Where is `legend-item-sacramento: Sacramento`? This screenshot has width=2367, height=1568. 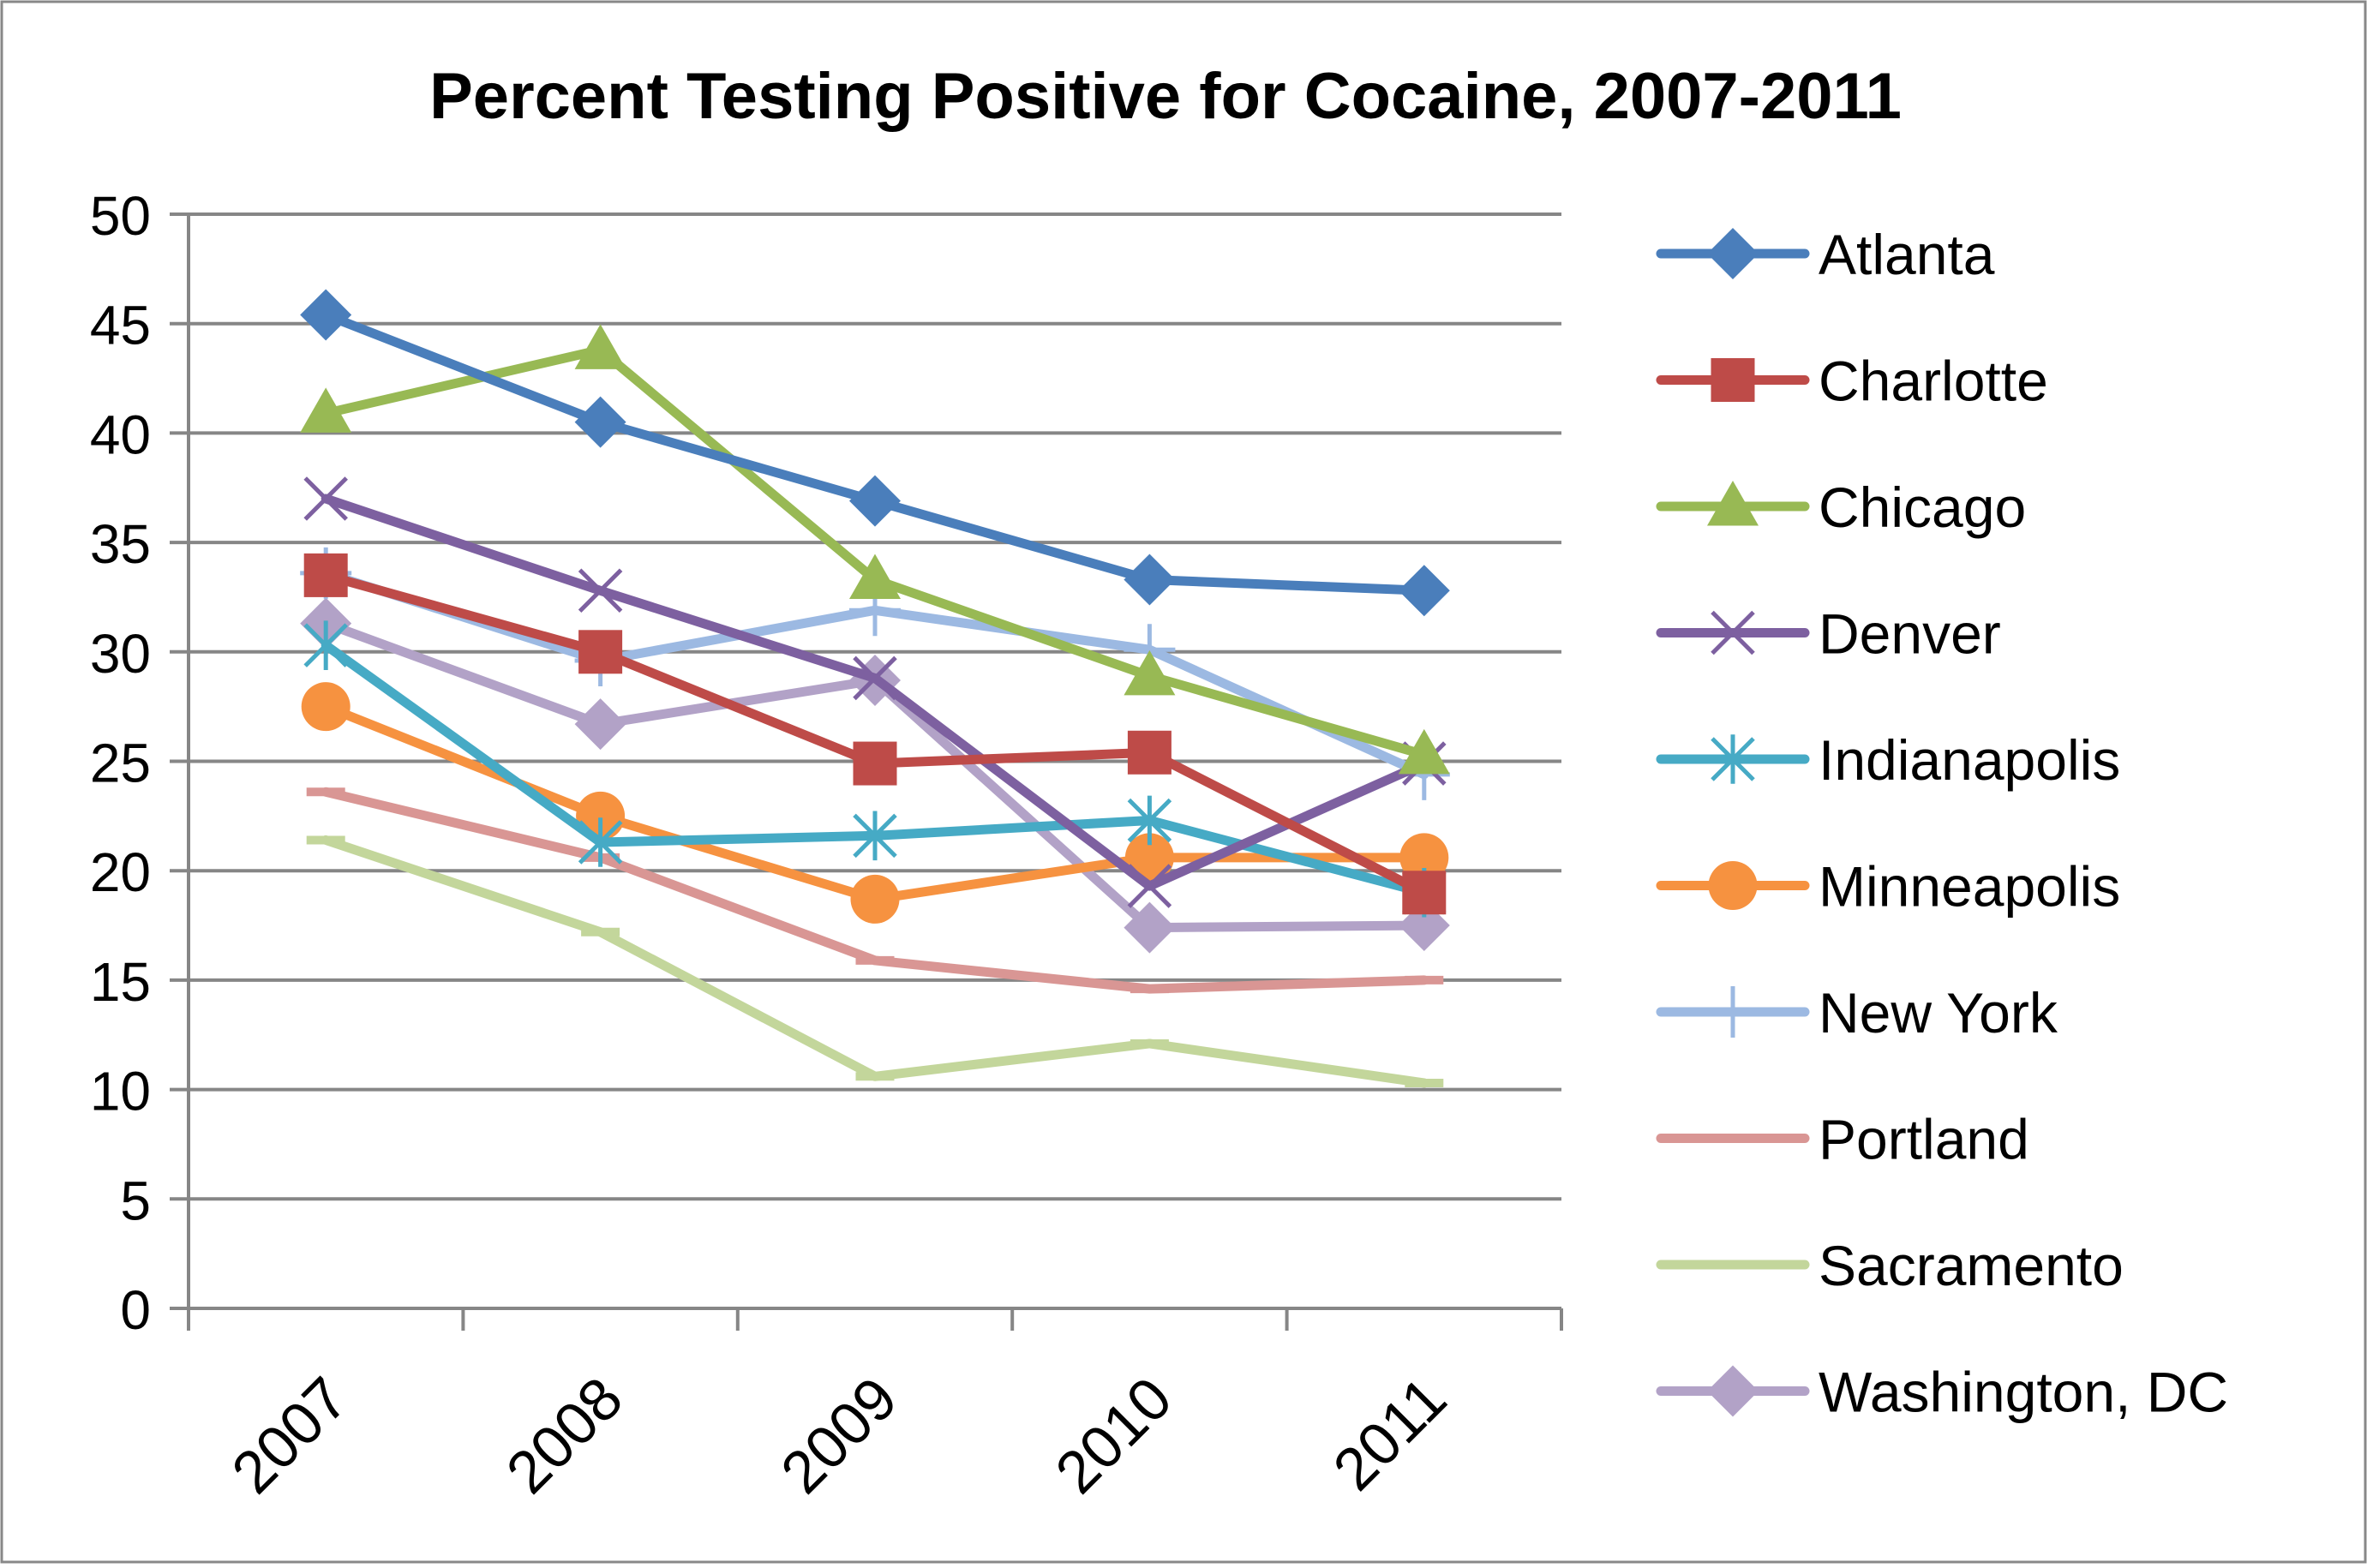 legend-item-sacramento: Sacramento is located at coordinates (1890, 1266).